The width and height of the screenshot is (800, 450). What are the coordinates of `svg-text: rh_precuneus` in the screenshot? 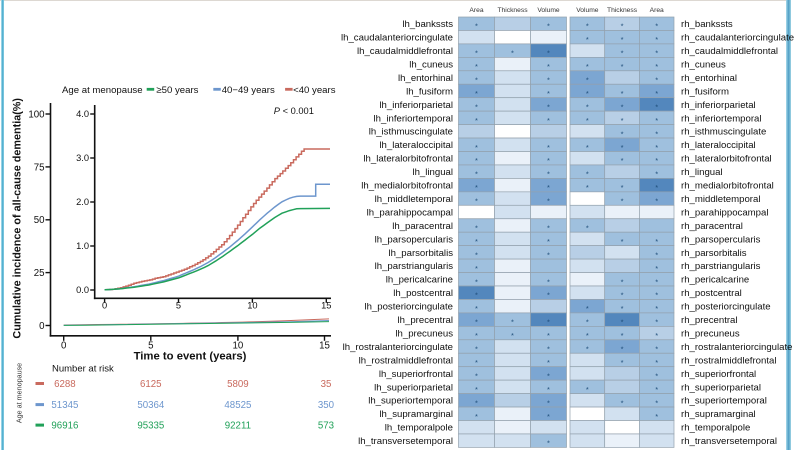 It's located at (710, 333).